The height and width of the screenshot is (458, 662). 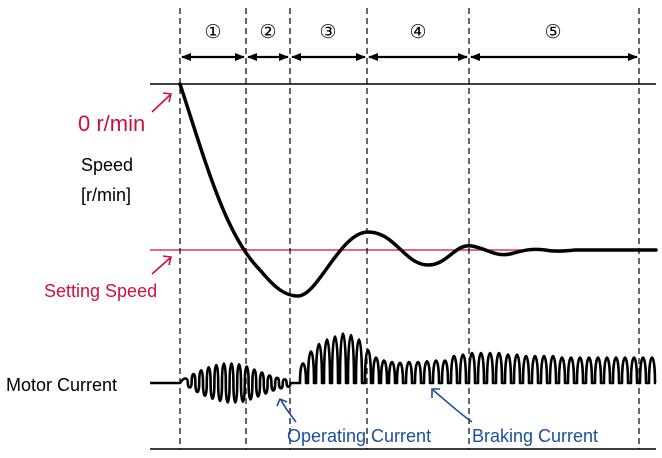 I want to click on phase-label-3: ③, so click(x=327, y=32).